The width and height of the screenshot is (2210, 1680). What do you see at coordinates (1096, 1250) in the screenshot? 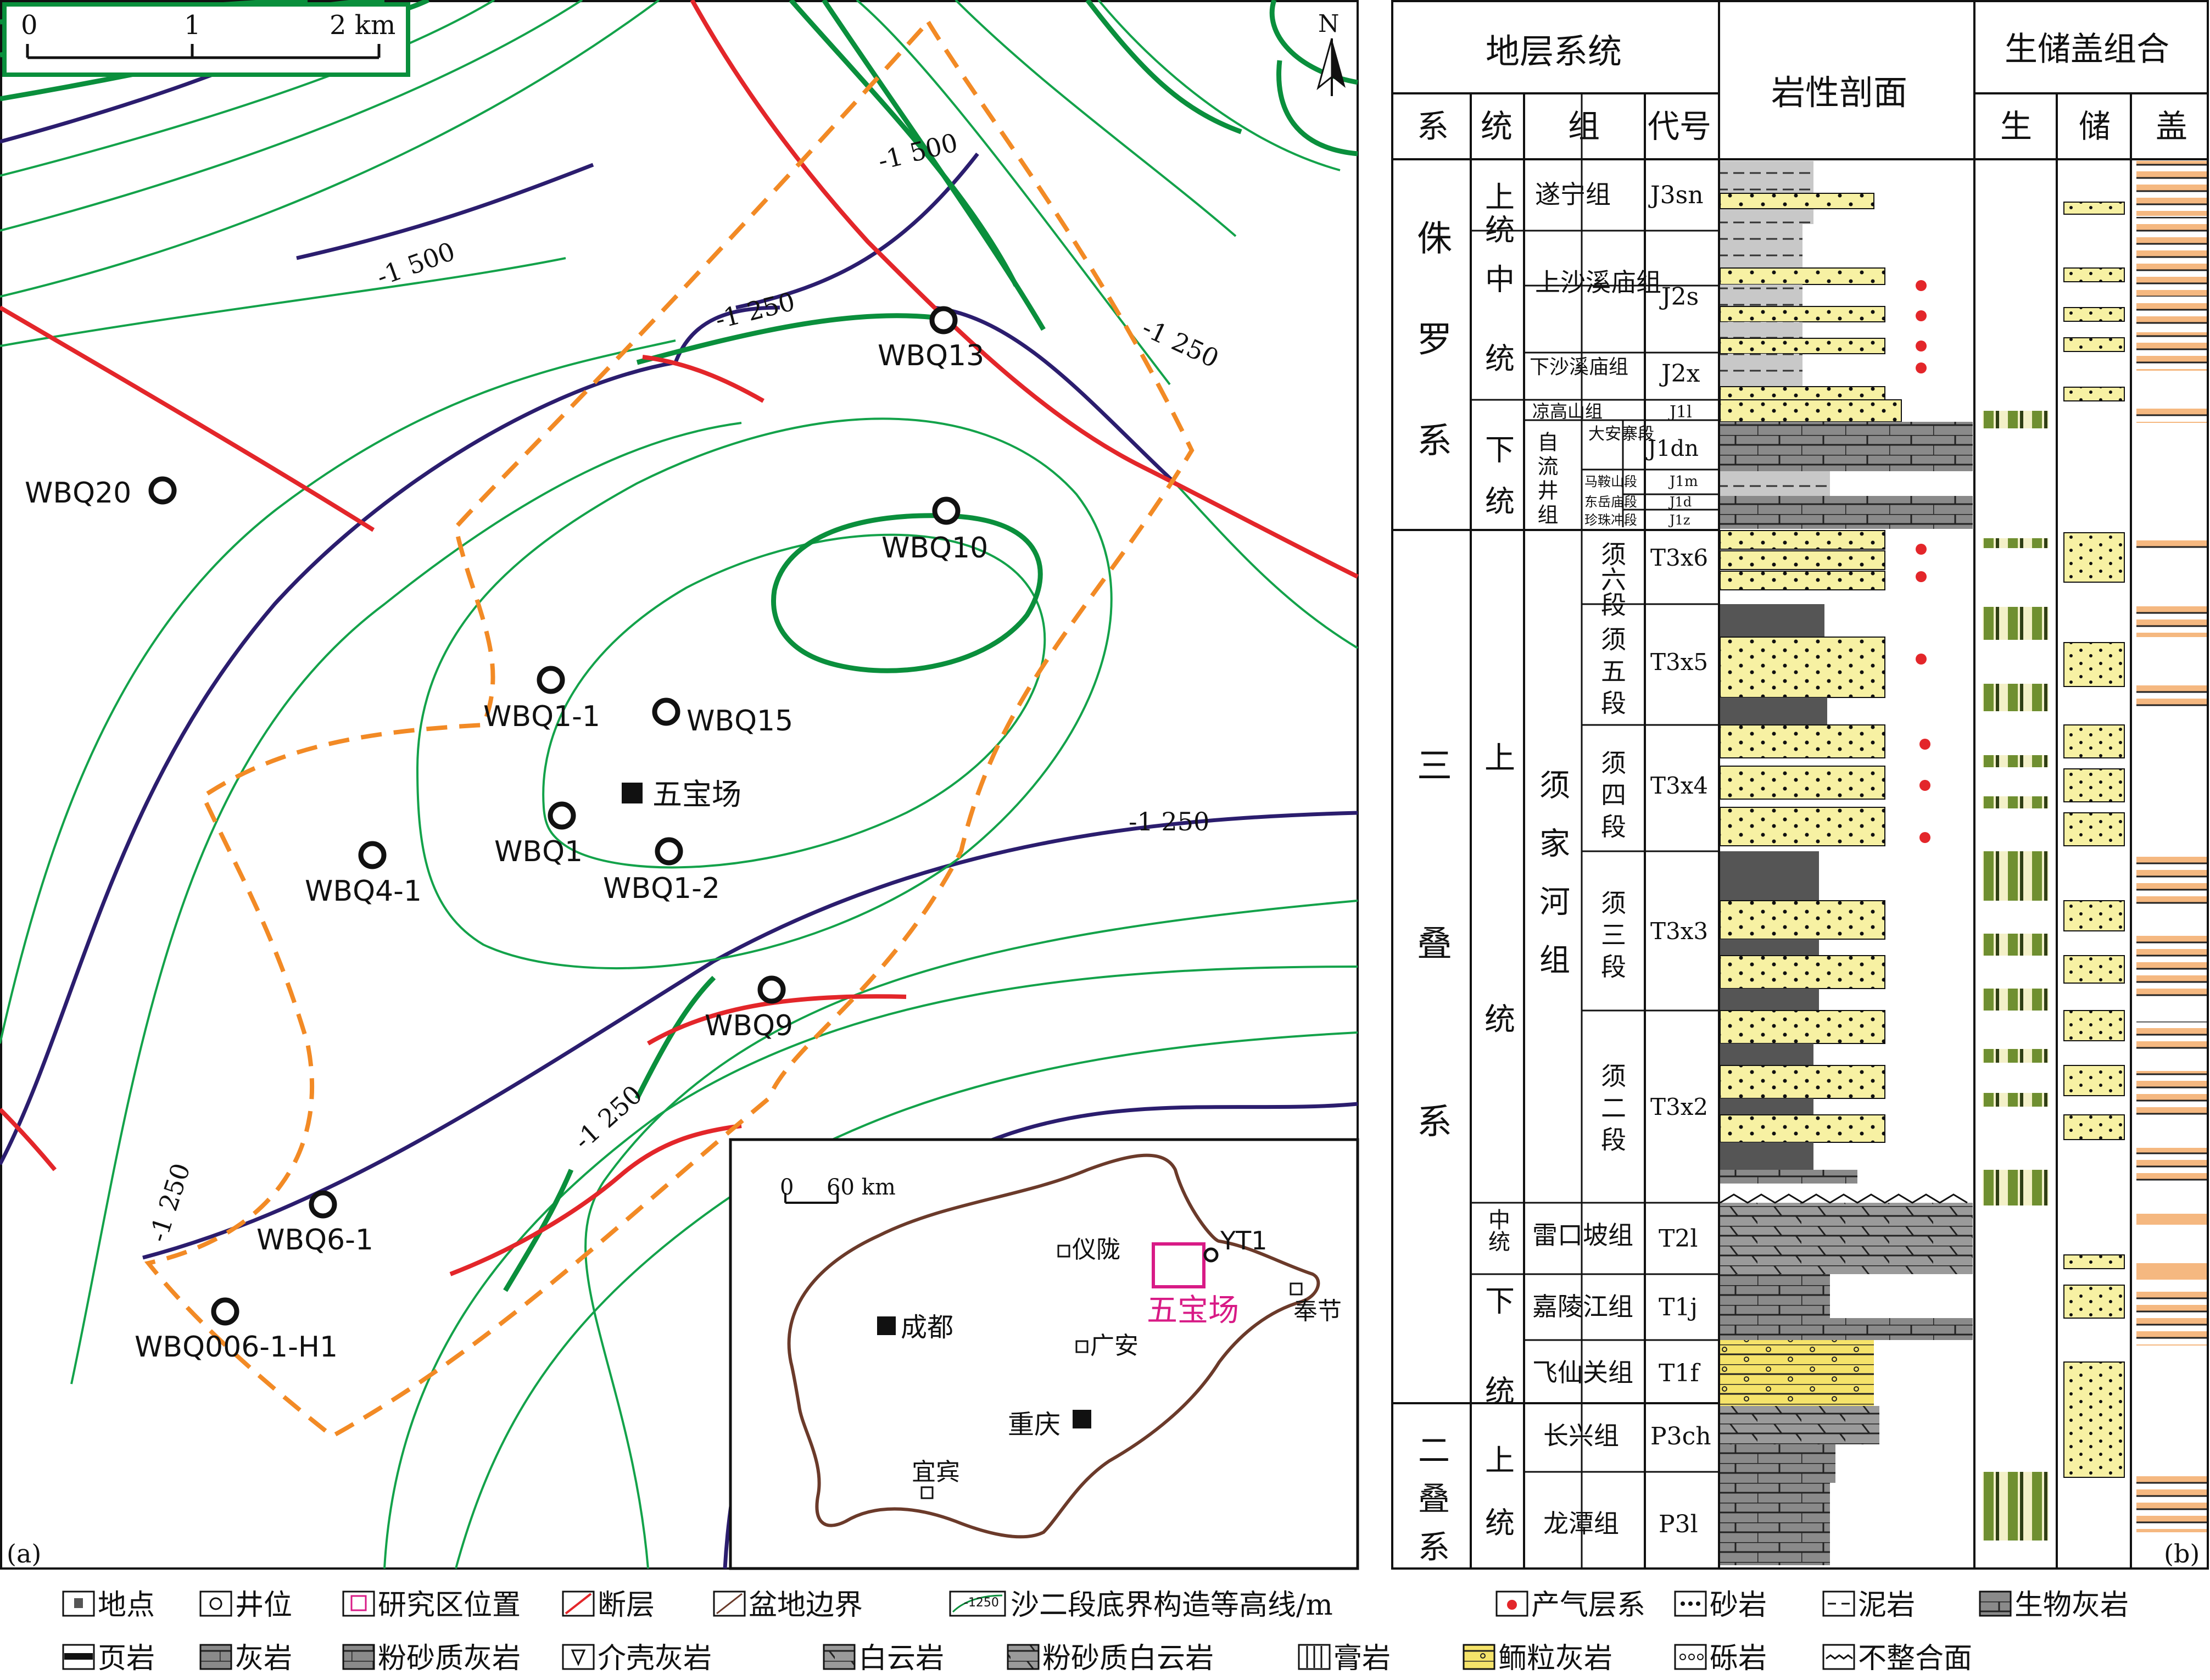
I see `inset-city: 仪陇` at bounding box center [1096, 1250].